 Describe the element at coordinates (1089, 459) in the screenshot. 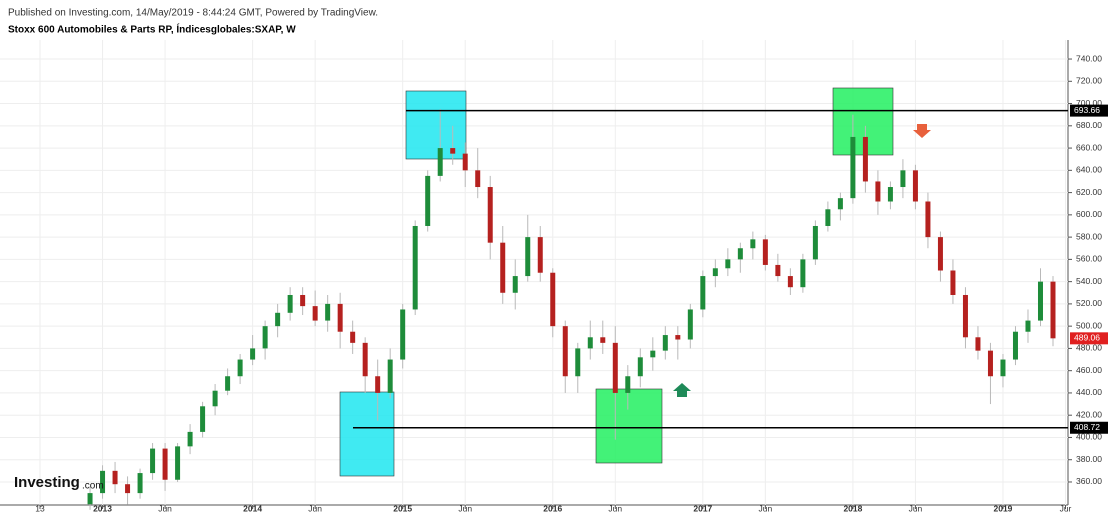

I see `y-tick-label: 380.00` at that location.